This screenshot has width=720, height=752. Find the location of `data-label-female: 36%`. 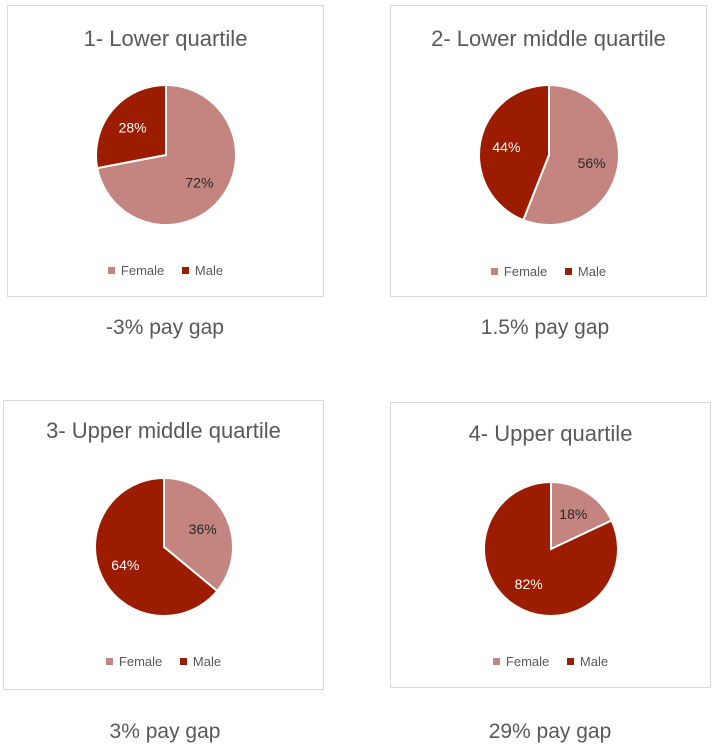

data-label-female: 36% is located at coordinates (203, 529).